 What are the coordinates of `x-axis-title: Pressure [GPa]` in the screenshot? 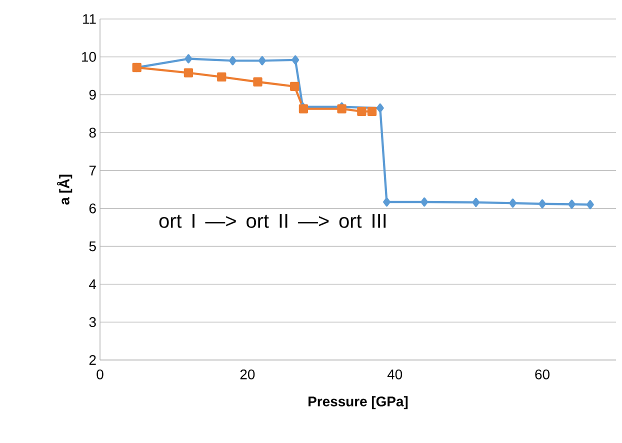 It's located at (358, 403).